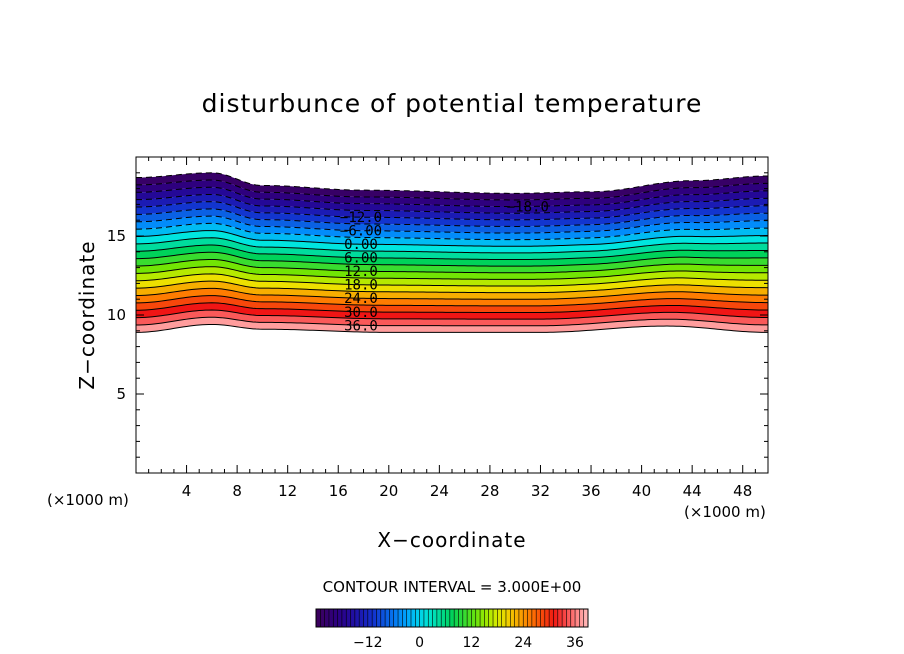 This screenshot has width=904, height=654. What do you see at coordinates (725, 512) in the screenshot?
I see `x-unit-right: (×1000 m)` at bounding box center [725, 512].